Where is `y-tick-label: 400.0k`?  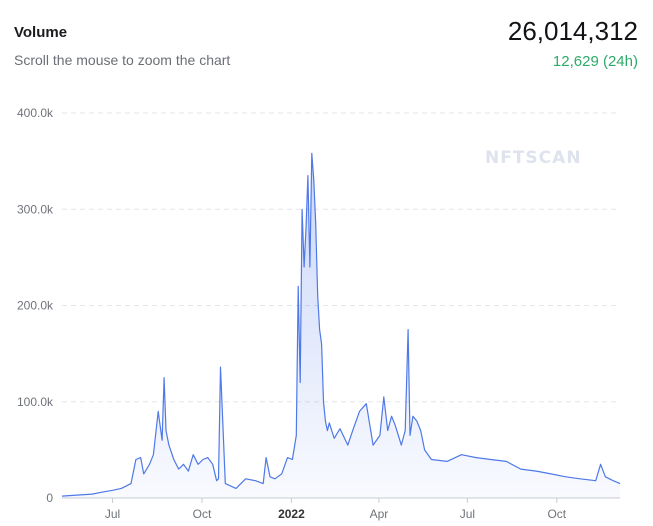
y-tick-label: 400.0k is located at coordinates (35, 113).